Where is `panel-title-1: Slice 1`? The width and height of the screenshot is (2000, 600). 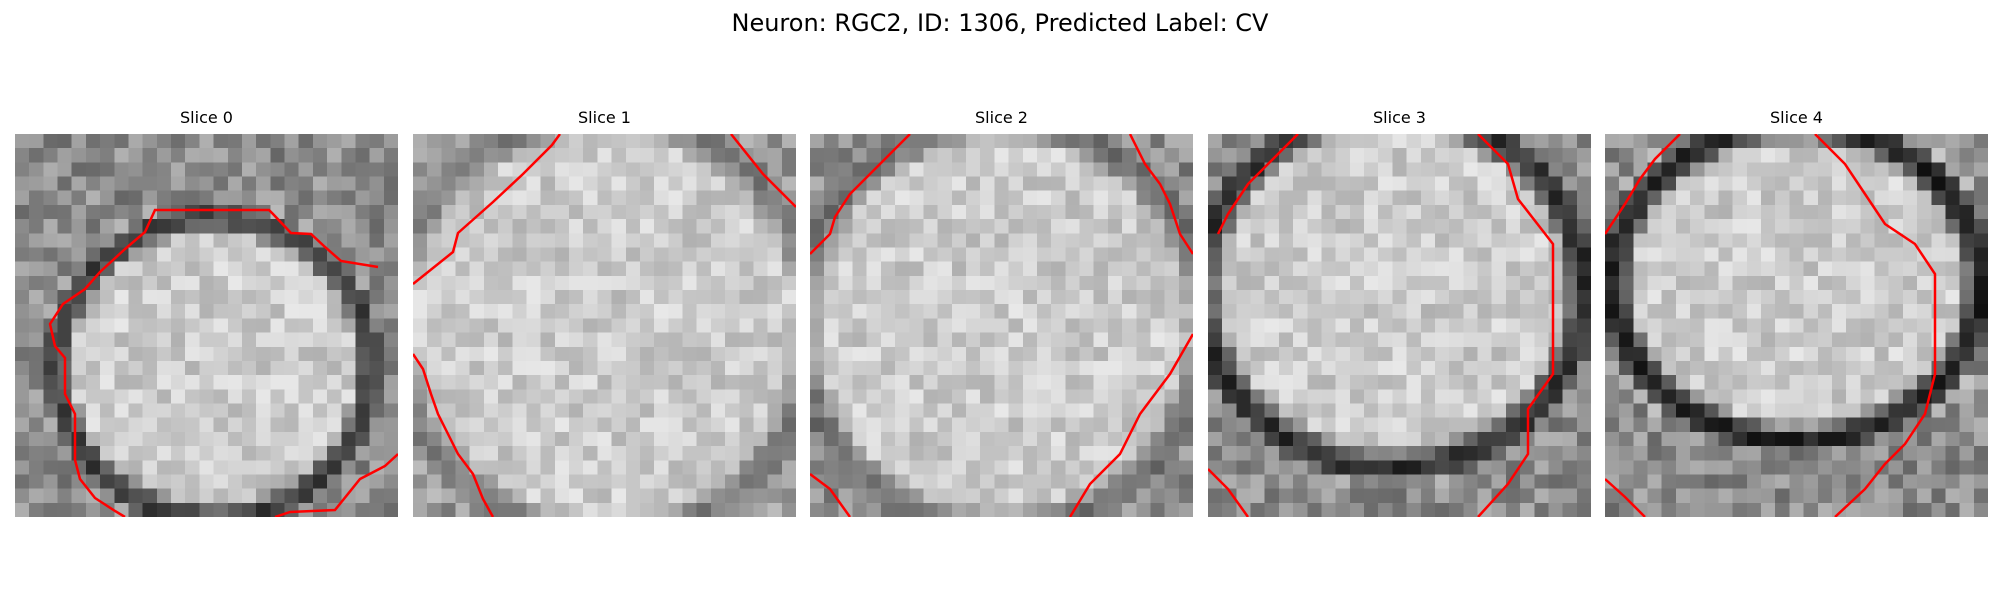
panel-title-1: Slice 1 is located at coordinates (604, 117).